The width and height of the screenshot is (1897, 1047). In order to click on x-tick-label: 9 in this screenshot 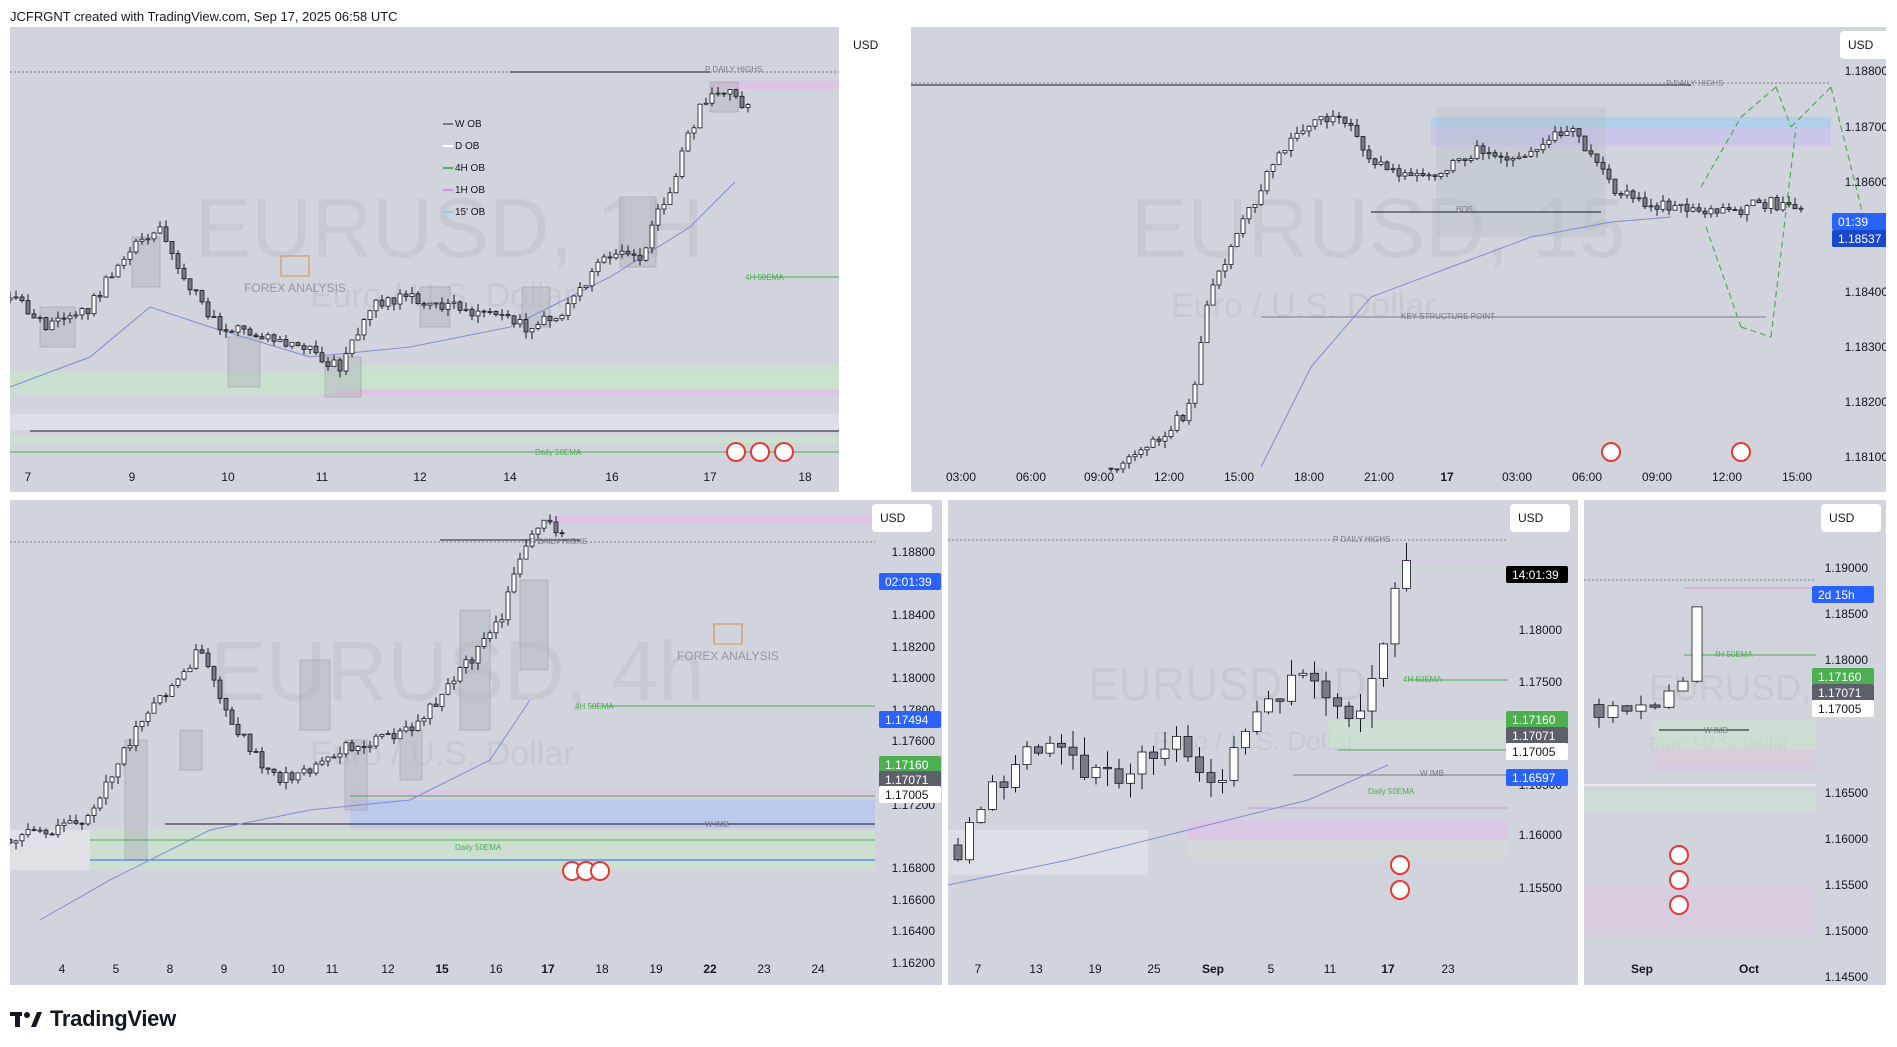, I will do `click(224, 969)`.